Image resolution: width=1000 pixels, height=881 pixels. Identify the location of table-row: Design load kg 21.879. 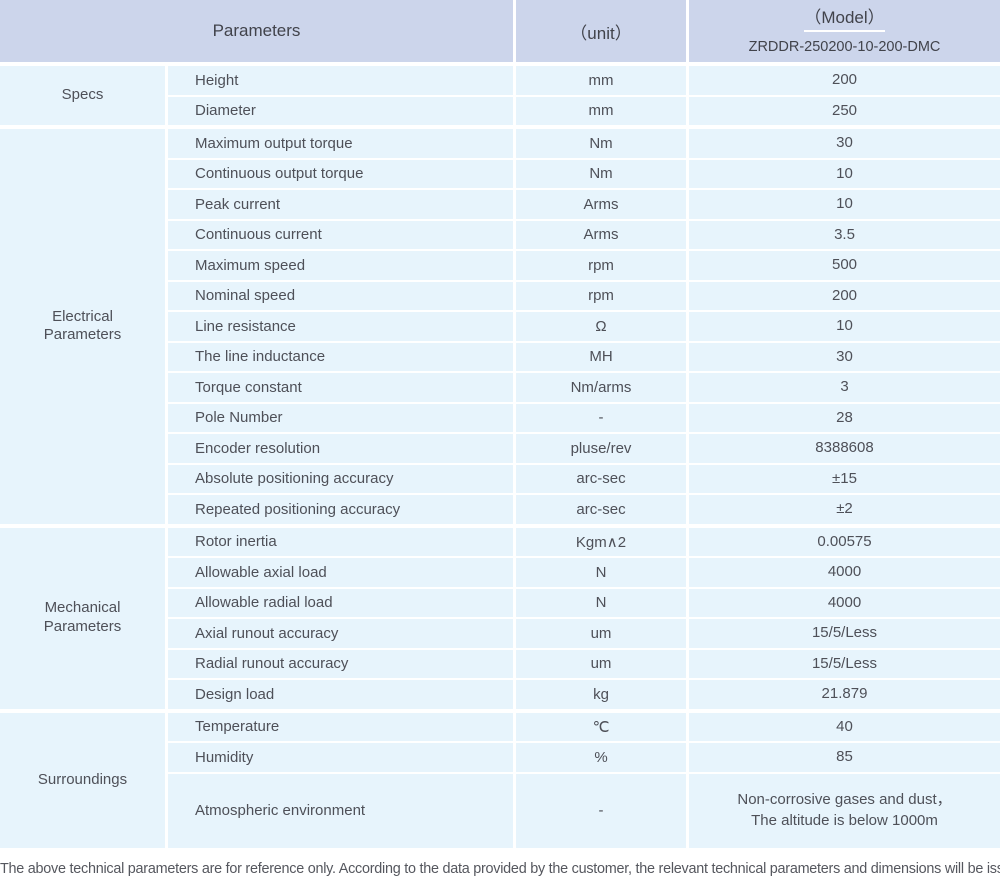
(584, 694).